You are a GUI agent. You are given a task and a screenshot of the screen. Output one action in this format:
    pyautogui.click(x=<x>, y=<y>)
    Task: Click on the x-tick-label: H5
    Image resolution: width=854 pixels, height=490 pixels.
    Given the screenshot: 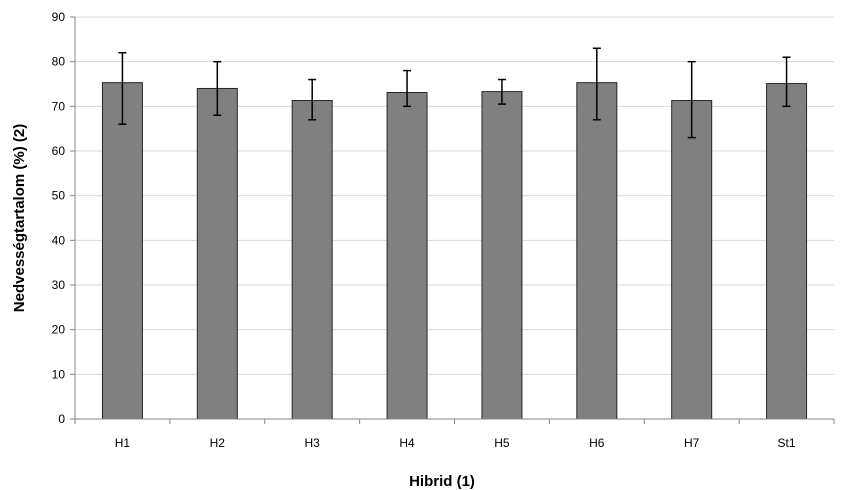 What is the action you would take?
    pyautogui.click(x=502, y=443)
    